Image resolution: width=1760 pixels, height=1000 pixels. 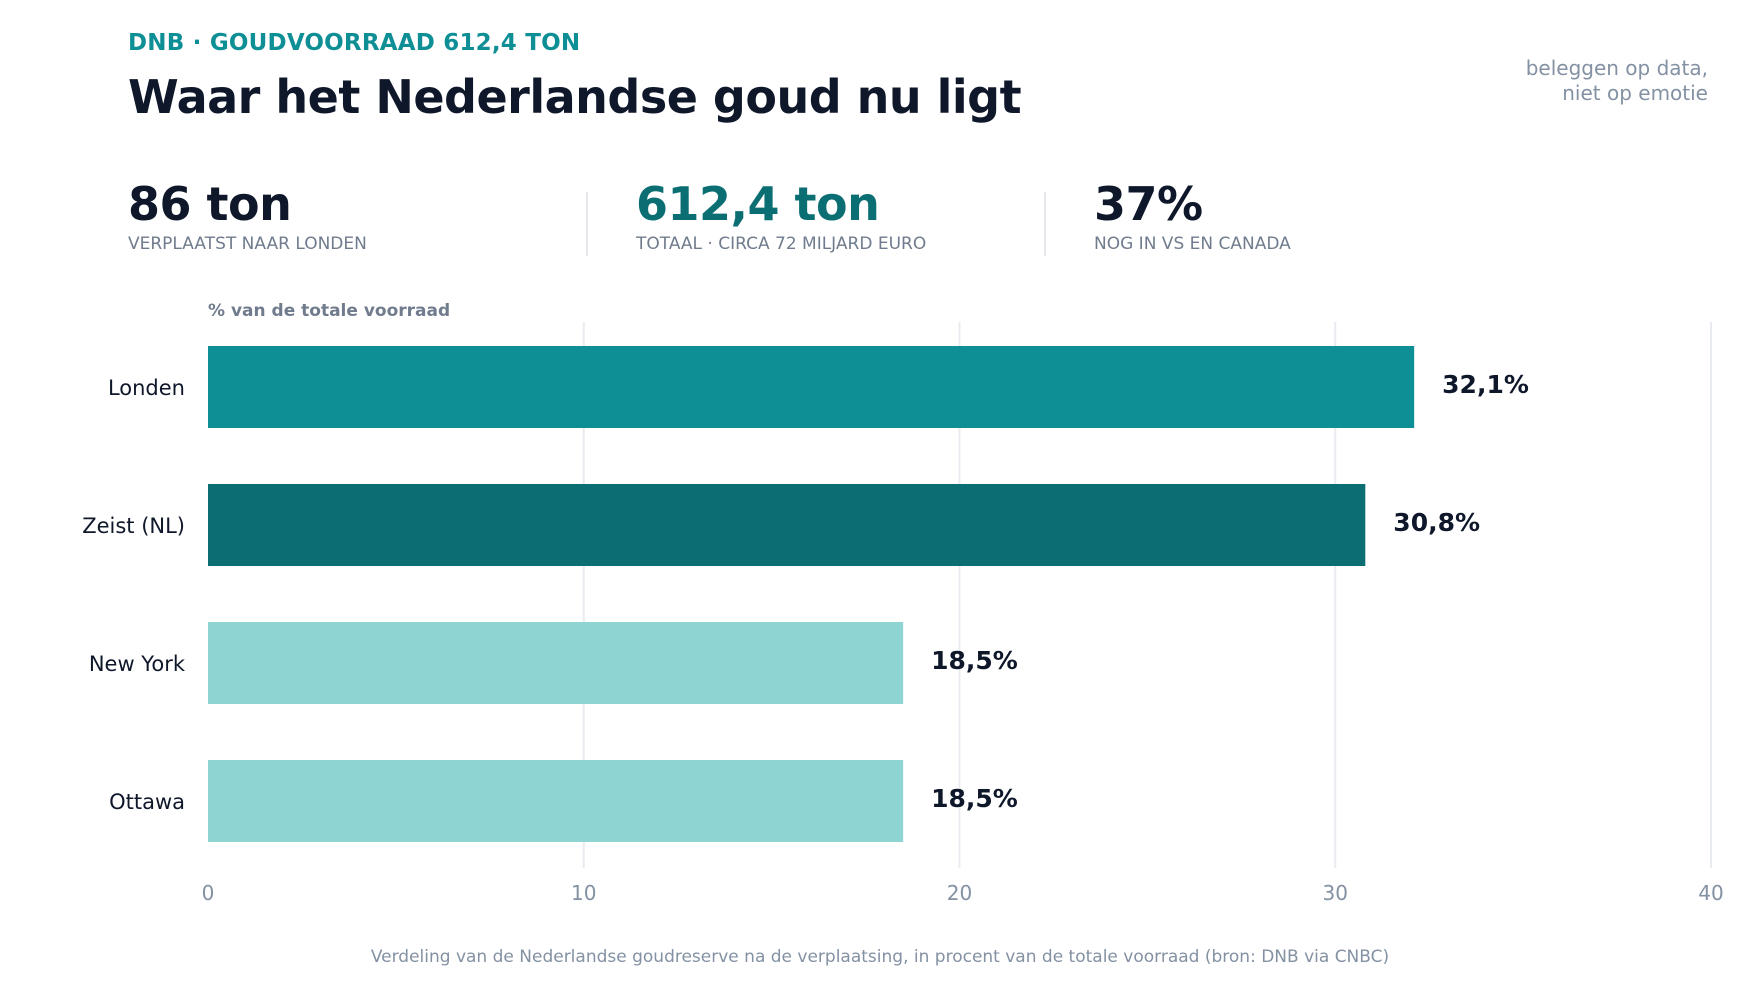 What do you see at coordinates (1148, 204) in the screenshot?
I see `stat-value: 37%` at bounding box center [1148, 204].